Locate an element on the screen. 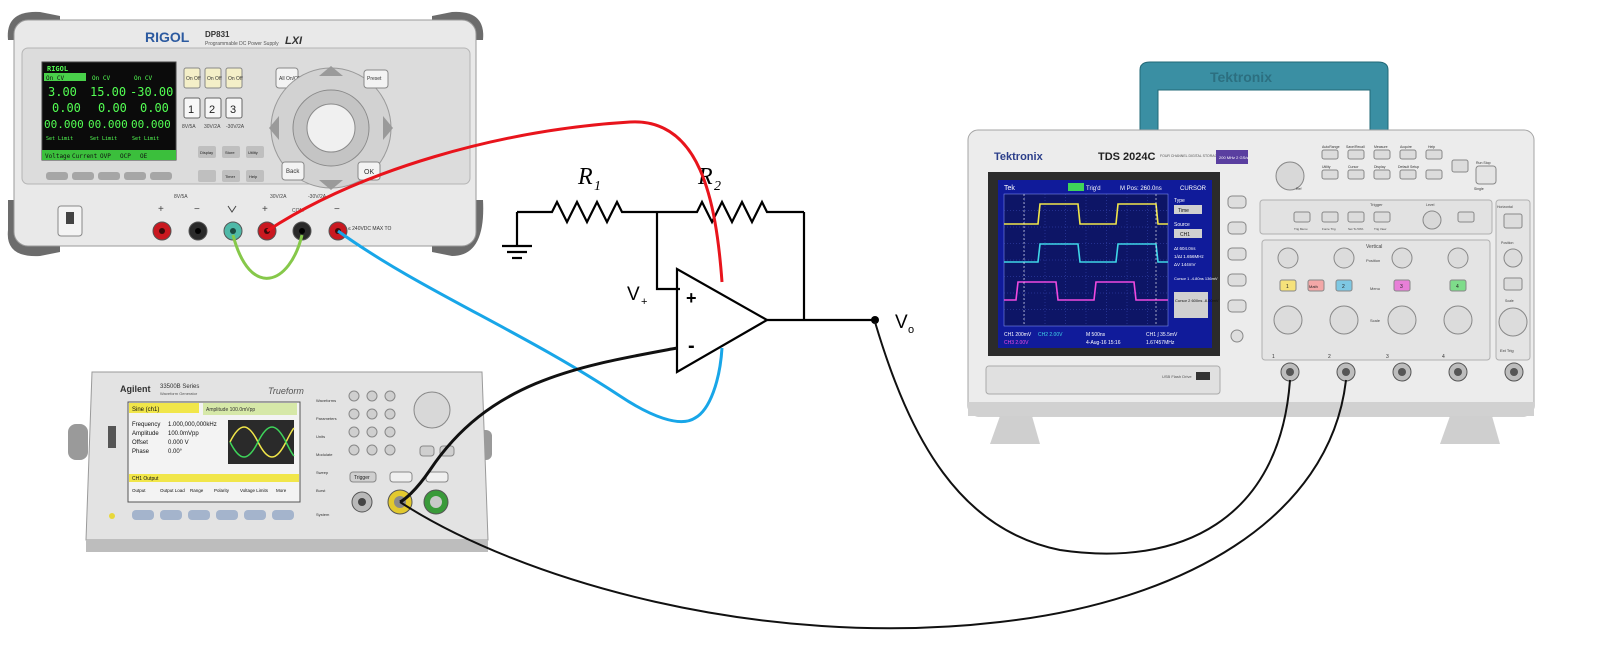 This screenshot has height=656, width=1606. ps-back-button is located at coordinates (293, 171).